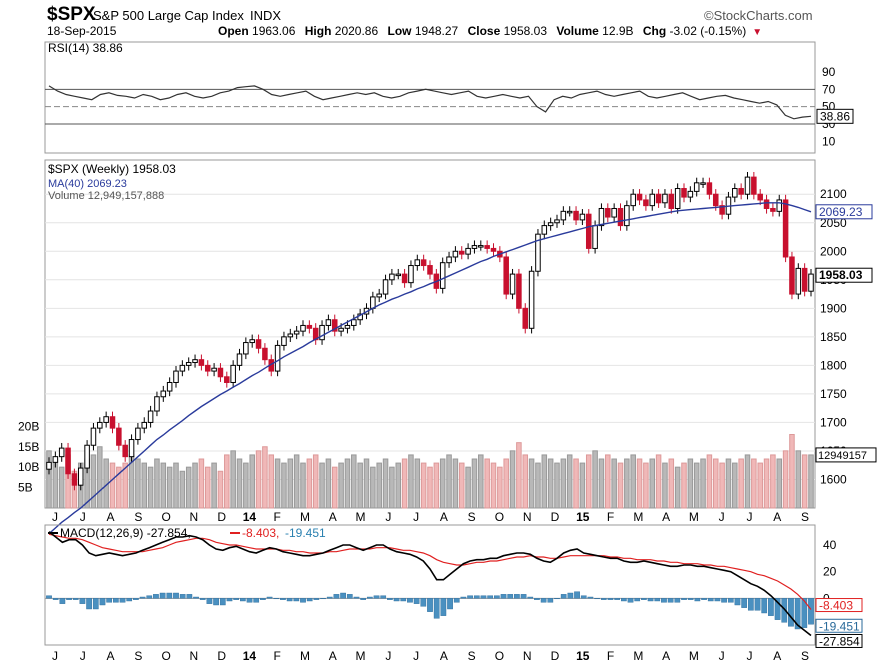 This screenshot has width=893, height=667. I want to click on histogram-legend: -19.451, so click(305, 533).